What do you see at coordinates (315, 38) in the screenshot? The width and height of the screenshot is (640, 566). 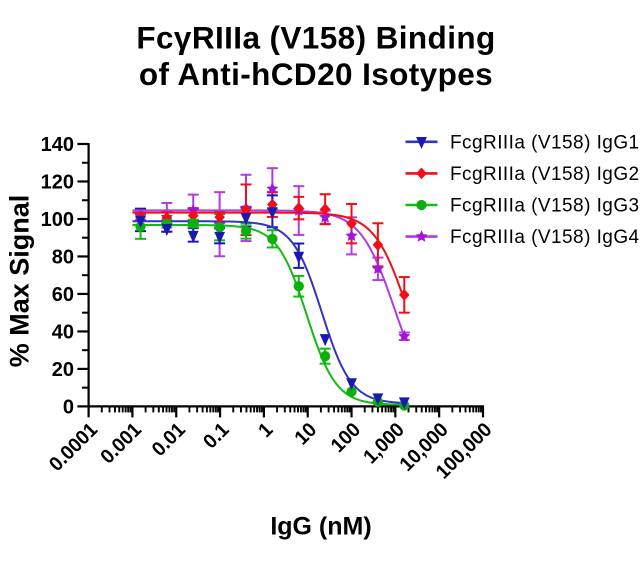 I see `svg-text: FcγRIIIa (V158) Binding` at bounding box center [315, 38].